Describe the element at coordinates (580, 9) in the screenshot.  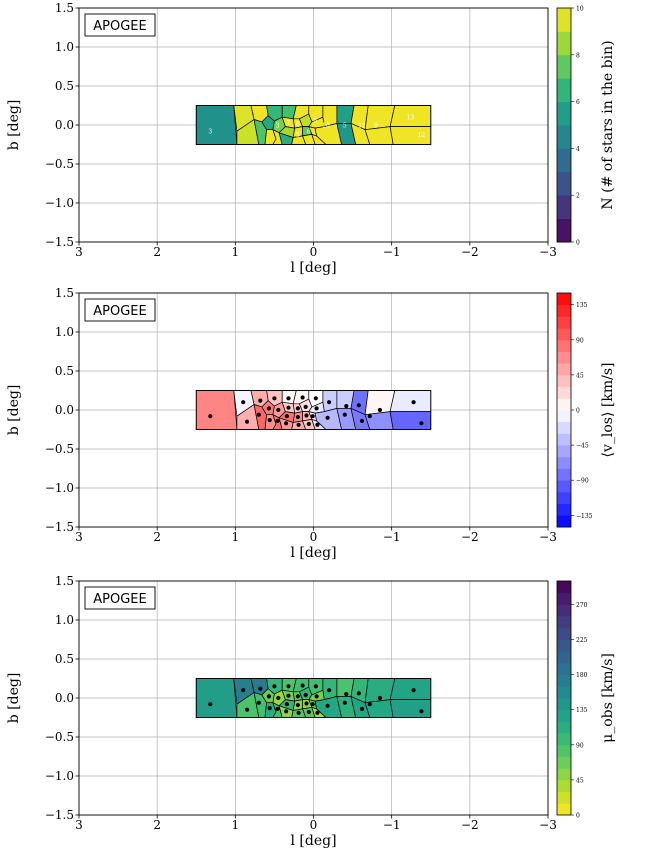
I see `colorbar-1-tick-label: 10` at that location.